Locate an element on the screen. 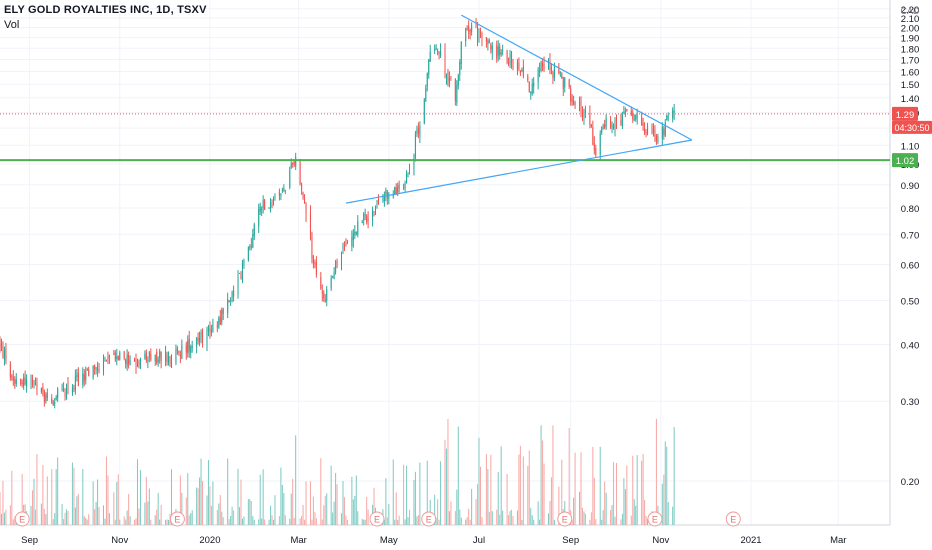  y-tick-label: 0.80 is located at coordinates (910, 209).